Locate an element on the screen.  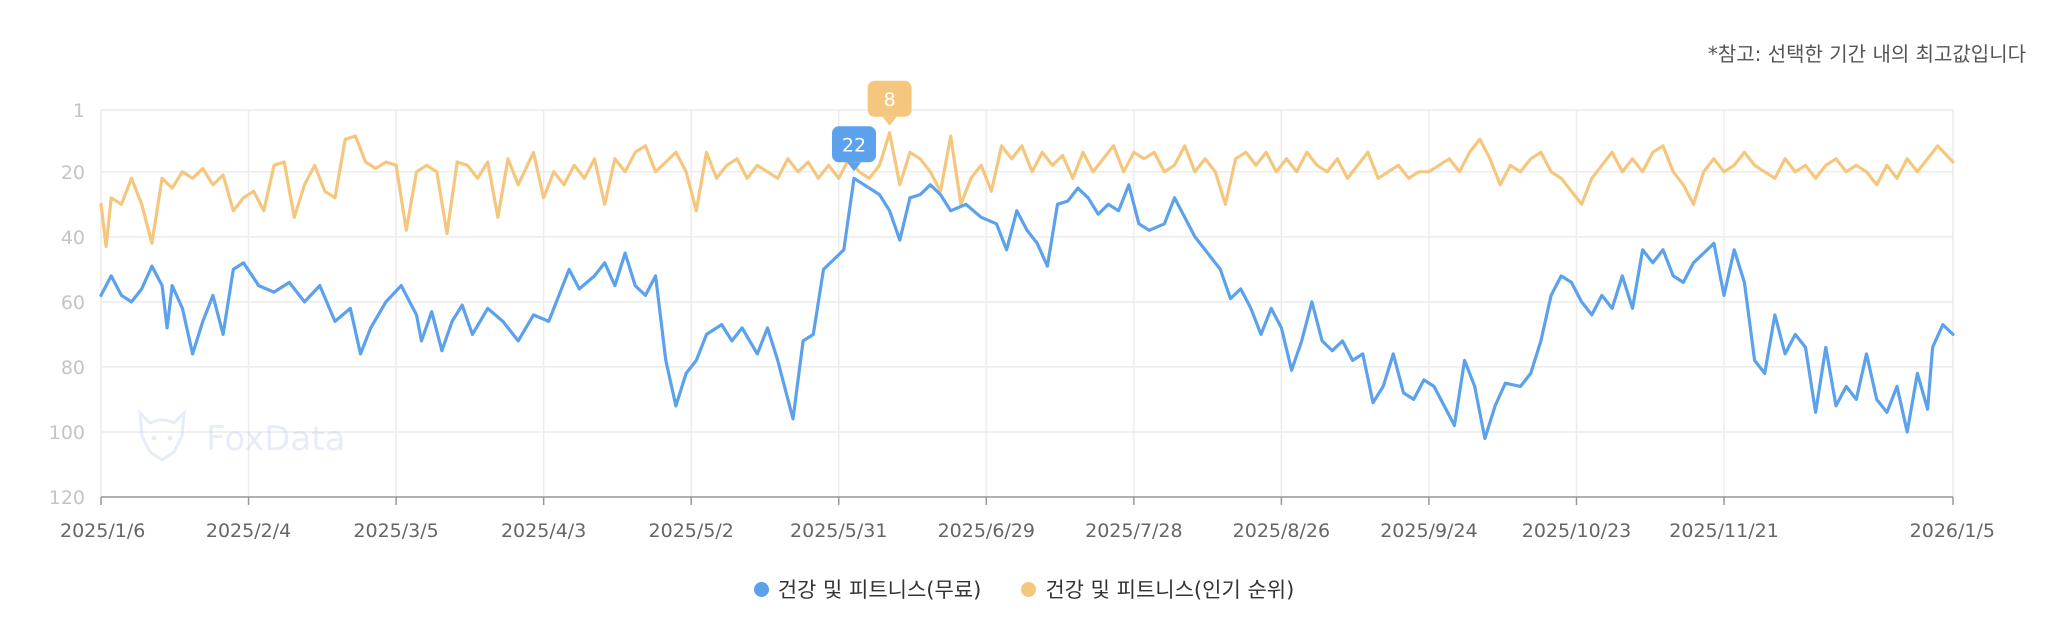
y-tick-label: 100 is located at coordinates (67, 433).